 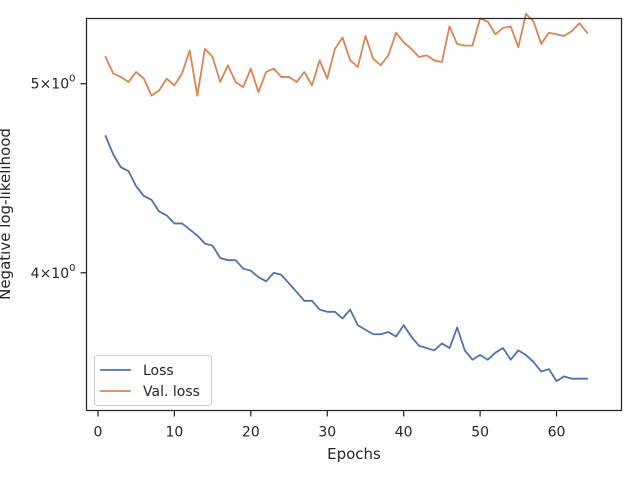 What do you see at coordinates (59, 178) in the screenshot?
I see `y-axis-ticks: 4×100 5×100` at bounding box center [59, 178].